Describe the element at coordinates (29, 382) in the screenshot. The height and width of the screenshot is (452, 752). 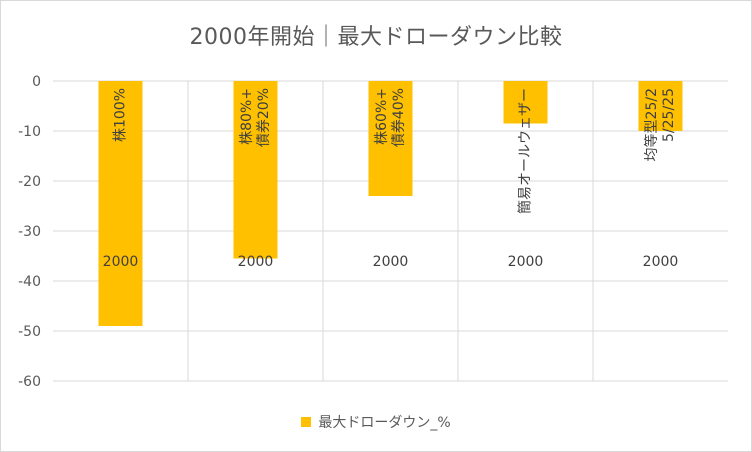
I see `y-tick-label: -60` at that location.